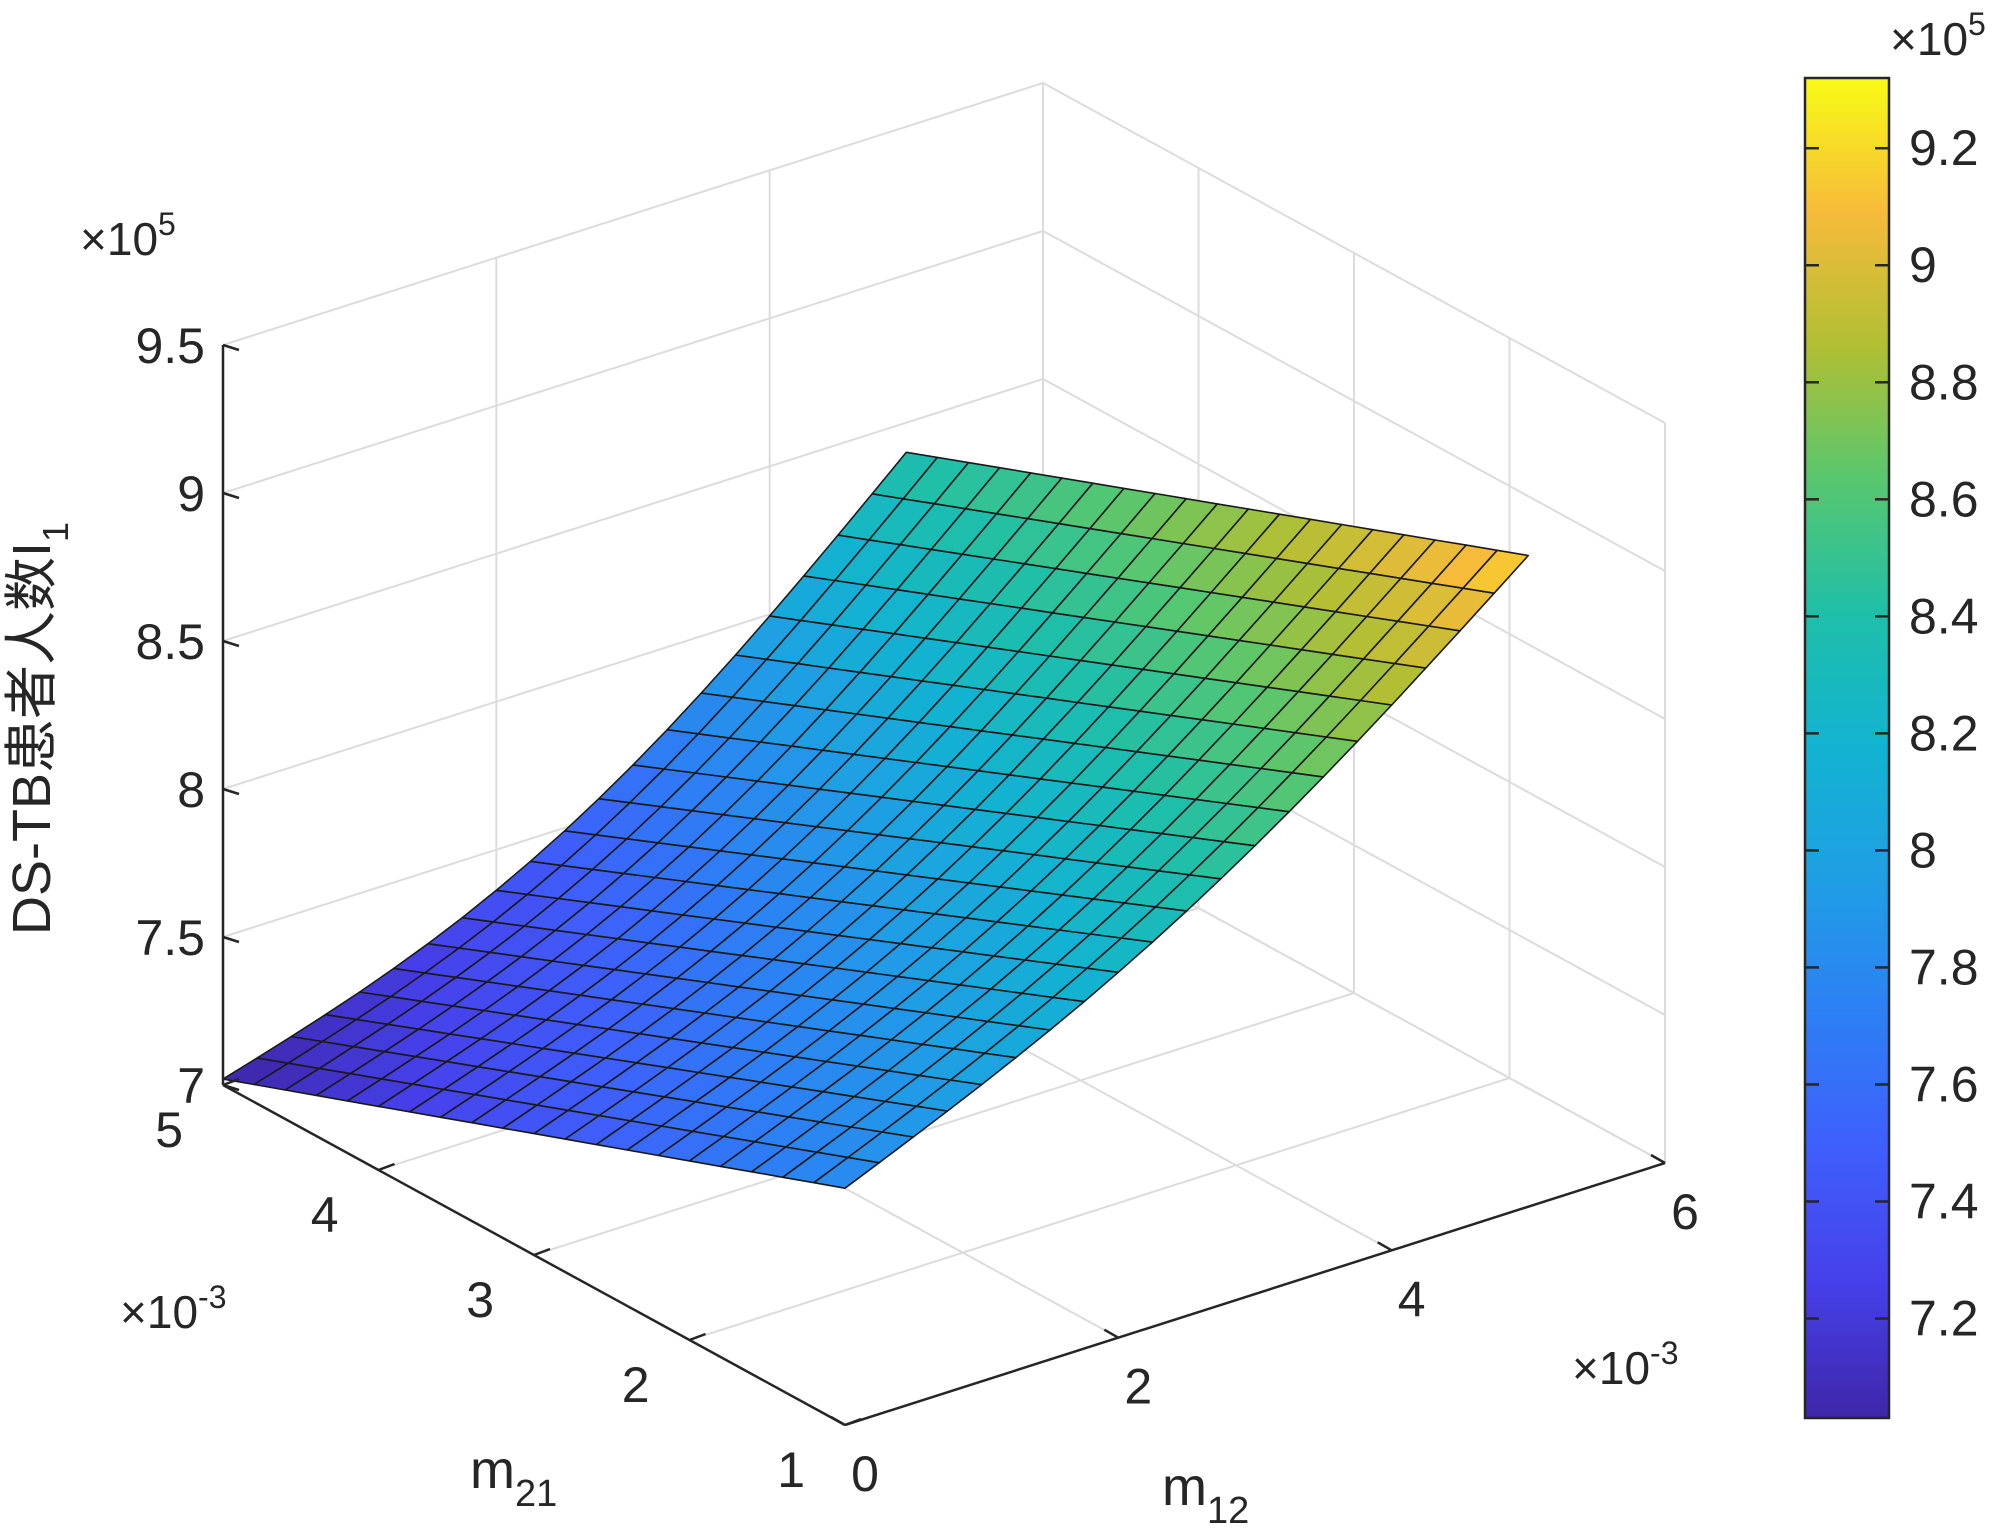 Image resolution: width=2000 pixels, height=1534 pixels. I want to click on z-tick-label: 8.5, so click(170, 642).